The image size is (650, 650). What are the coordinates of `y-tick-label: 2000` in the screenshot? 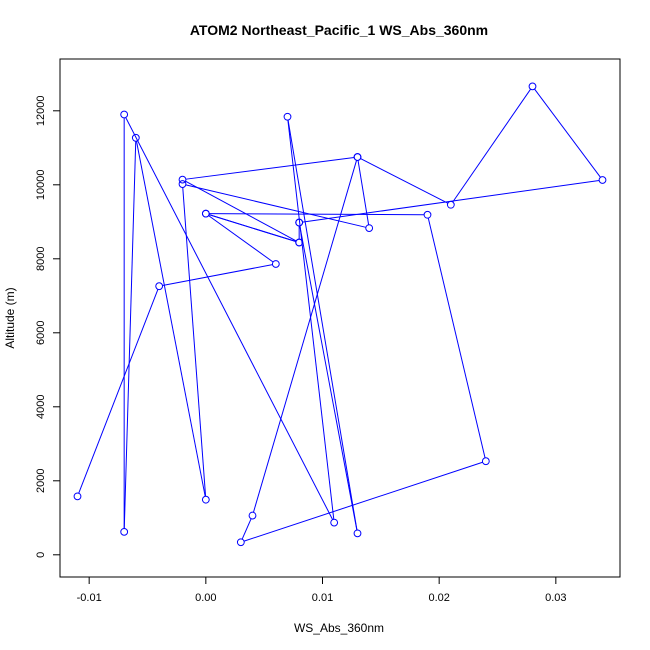 It's located at (41, 481).